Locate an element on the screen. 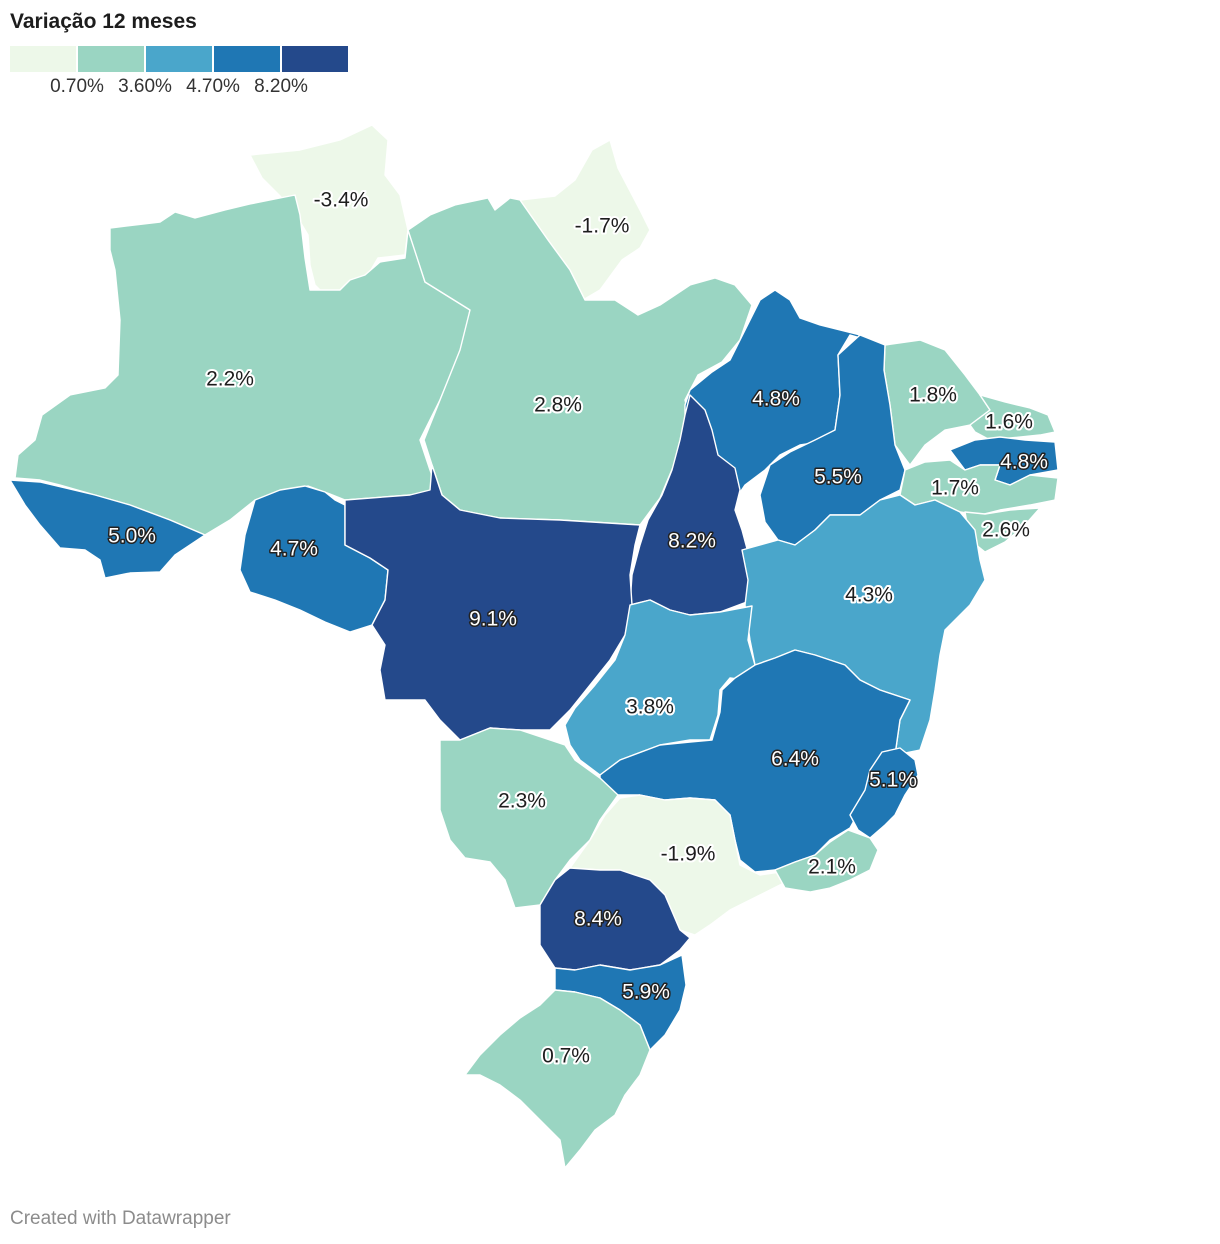 The height and width of the screenshot is (1244, 1220). state-value-label: 5.5% is located at coordinates (838, 477).